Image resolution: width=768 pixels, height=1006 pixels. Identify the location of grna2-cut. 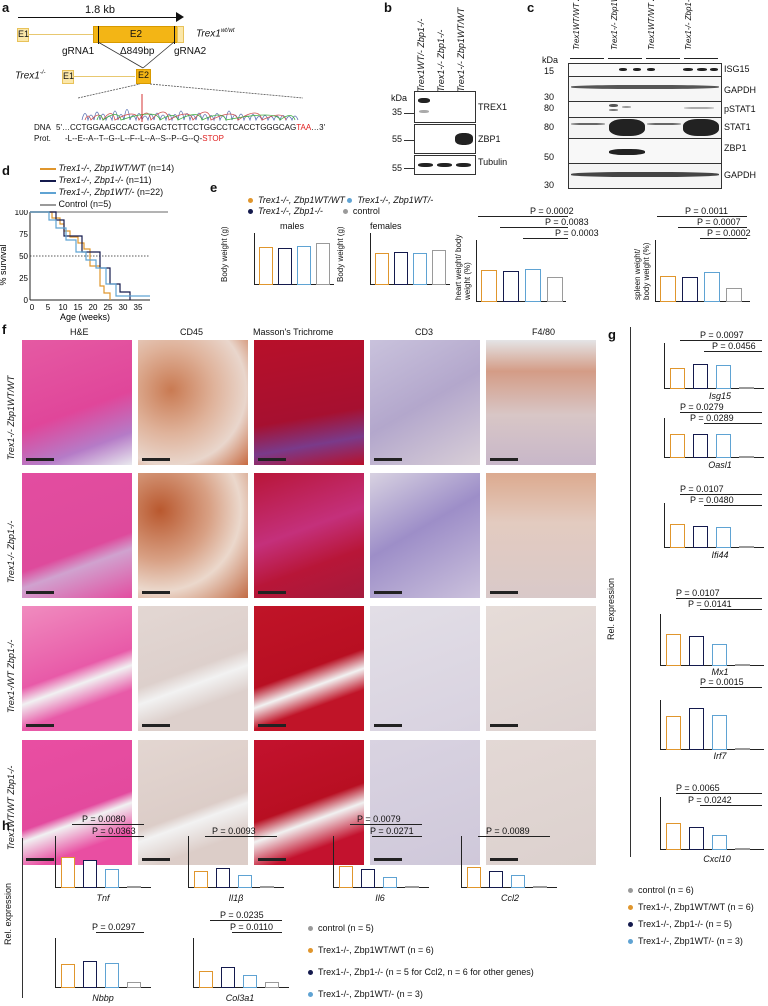
(174, 35).